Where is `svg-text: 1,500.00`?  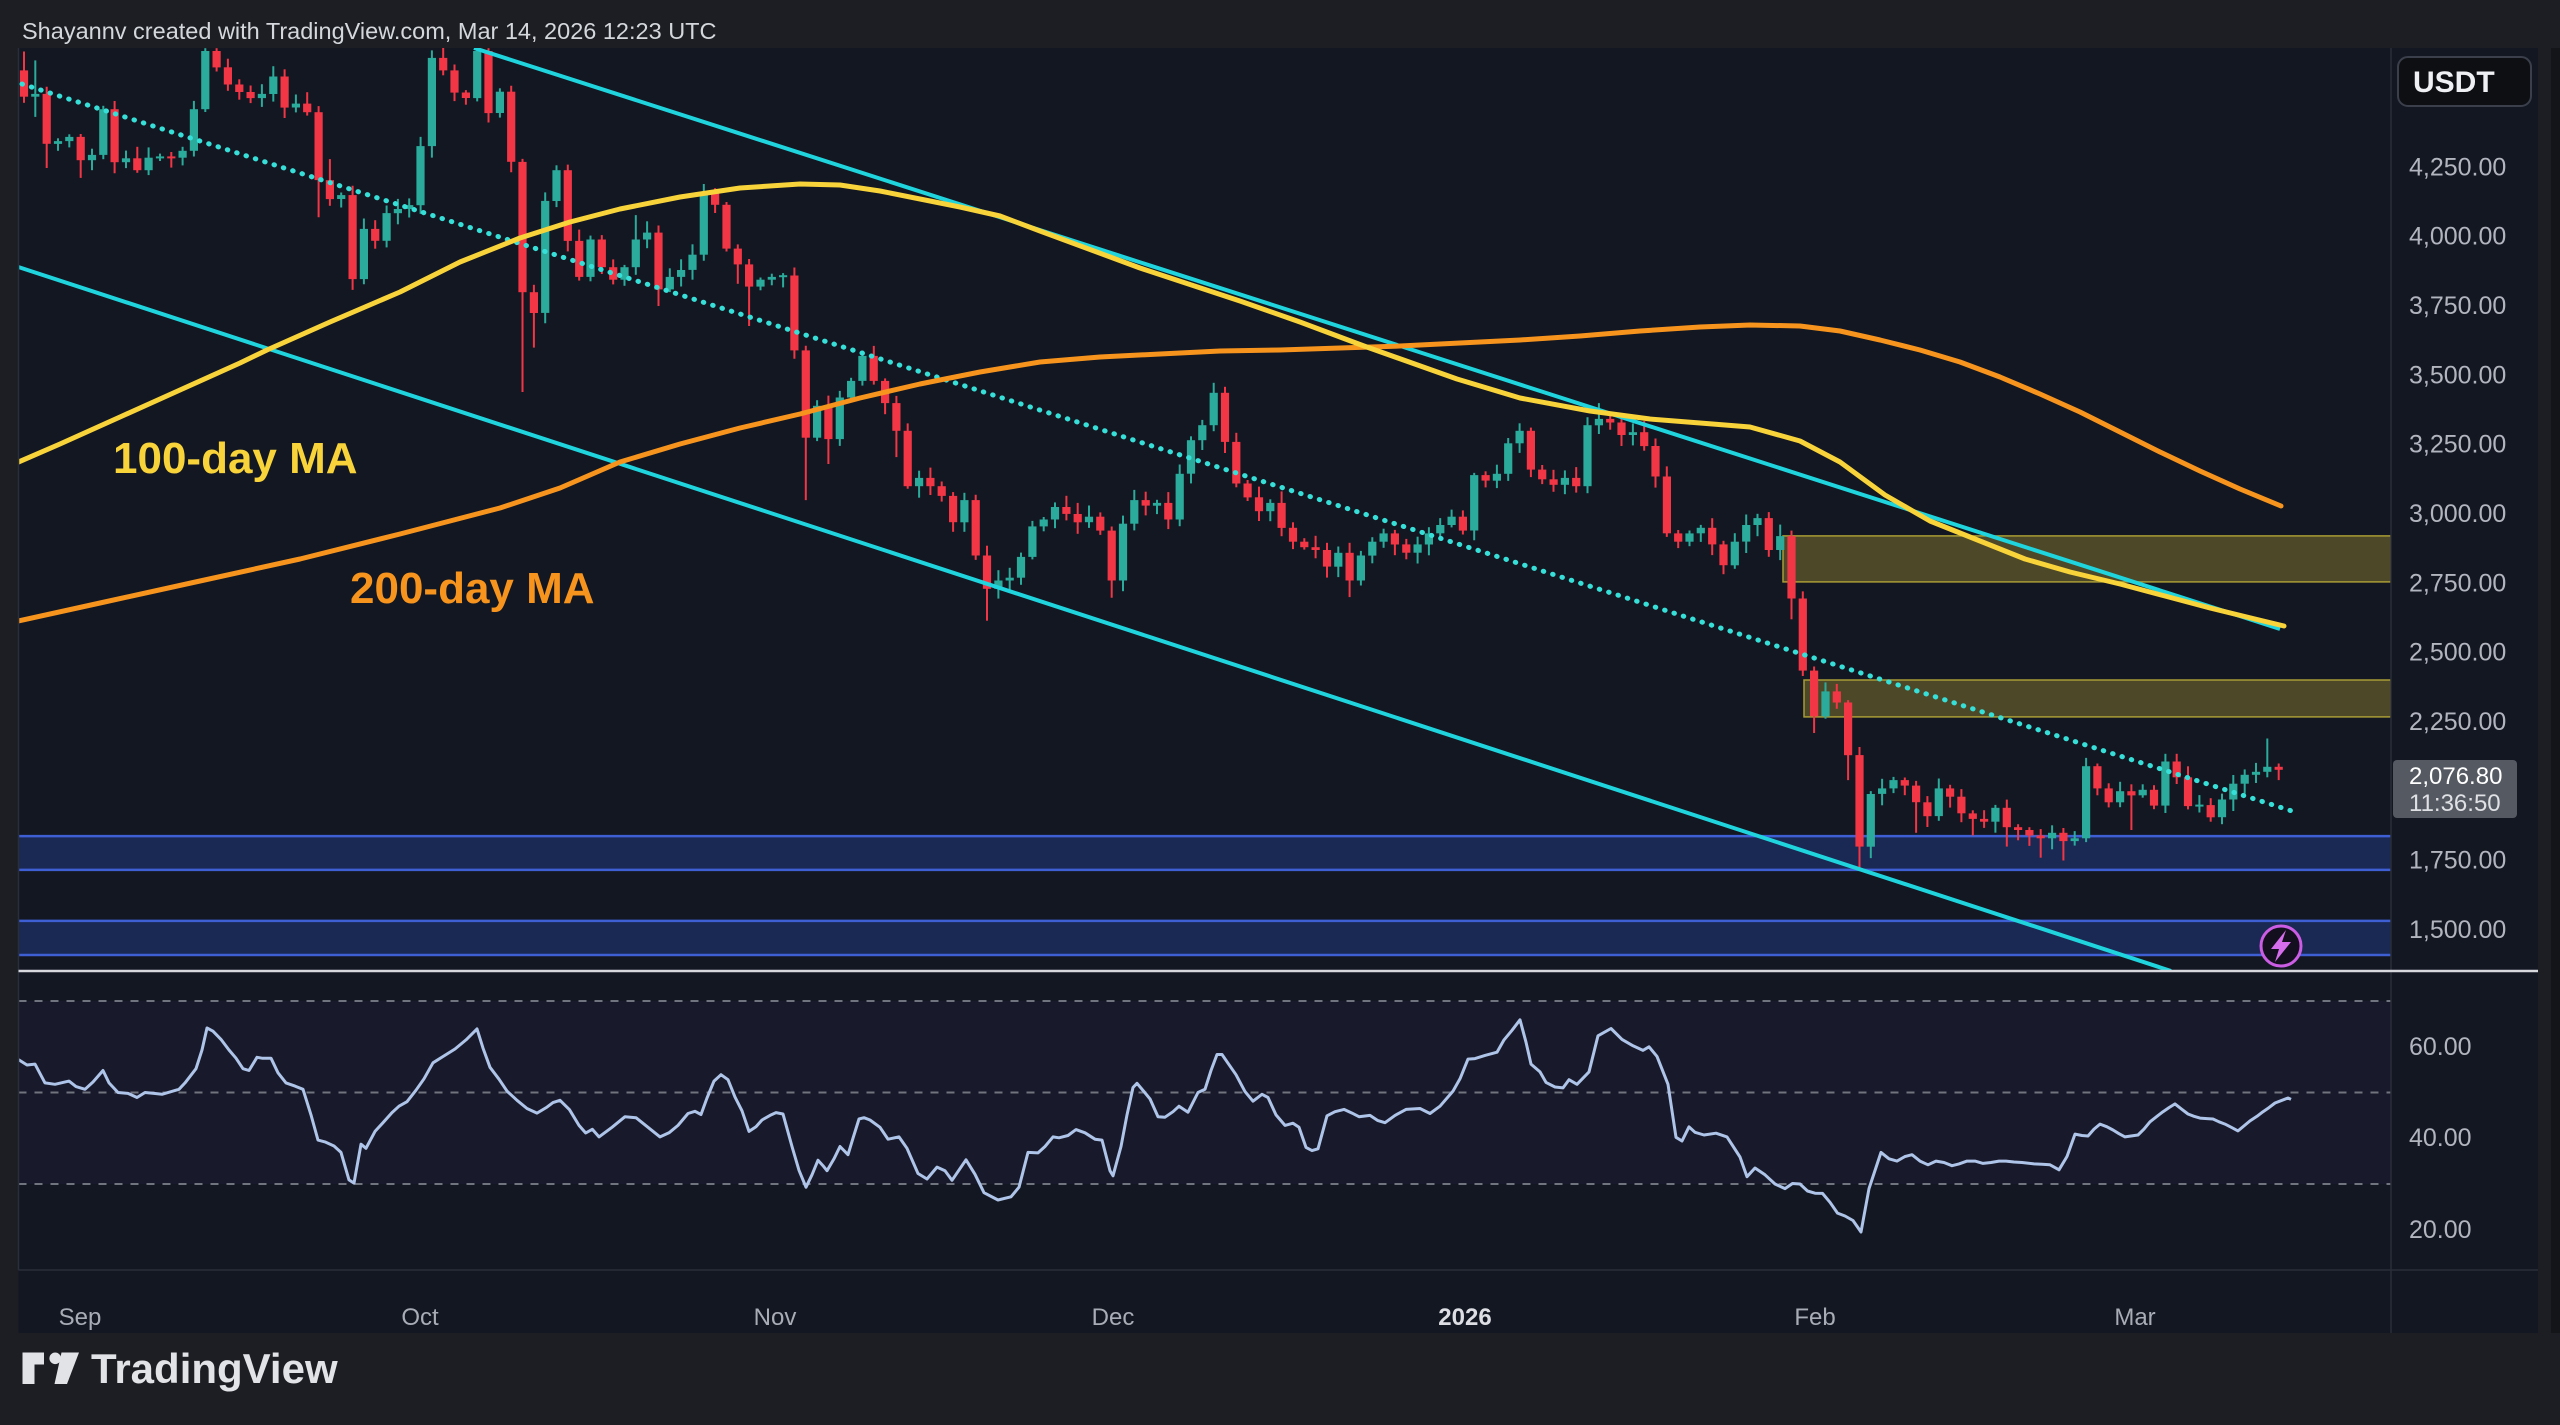 svg-text: 1,500.00 is located at coordinates (2457, 930).